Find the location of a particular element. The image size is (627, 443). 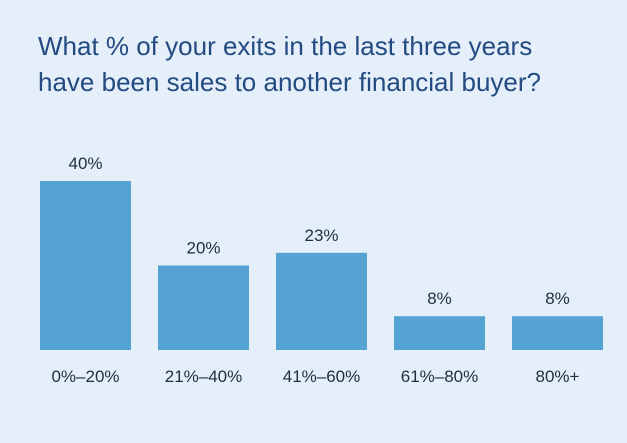

data-label-2: 20% is located at coordinates (203, 248).